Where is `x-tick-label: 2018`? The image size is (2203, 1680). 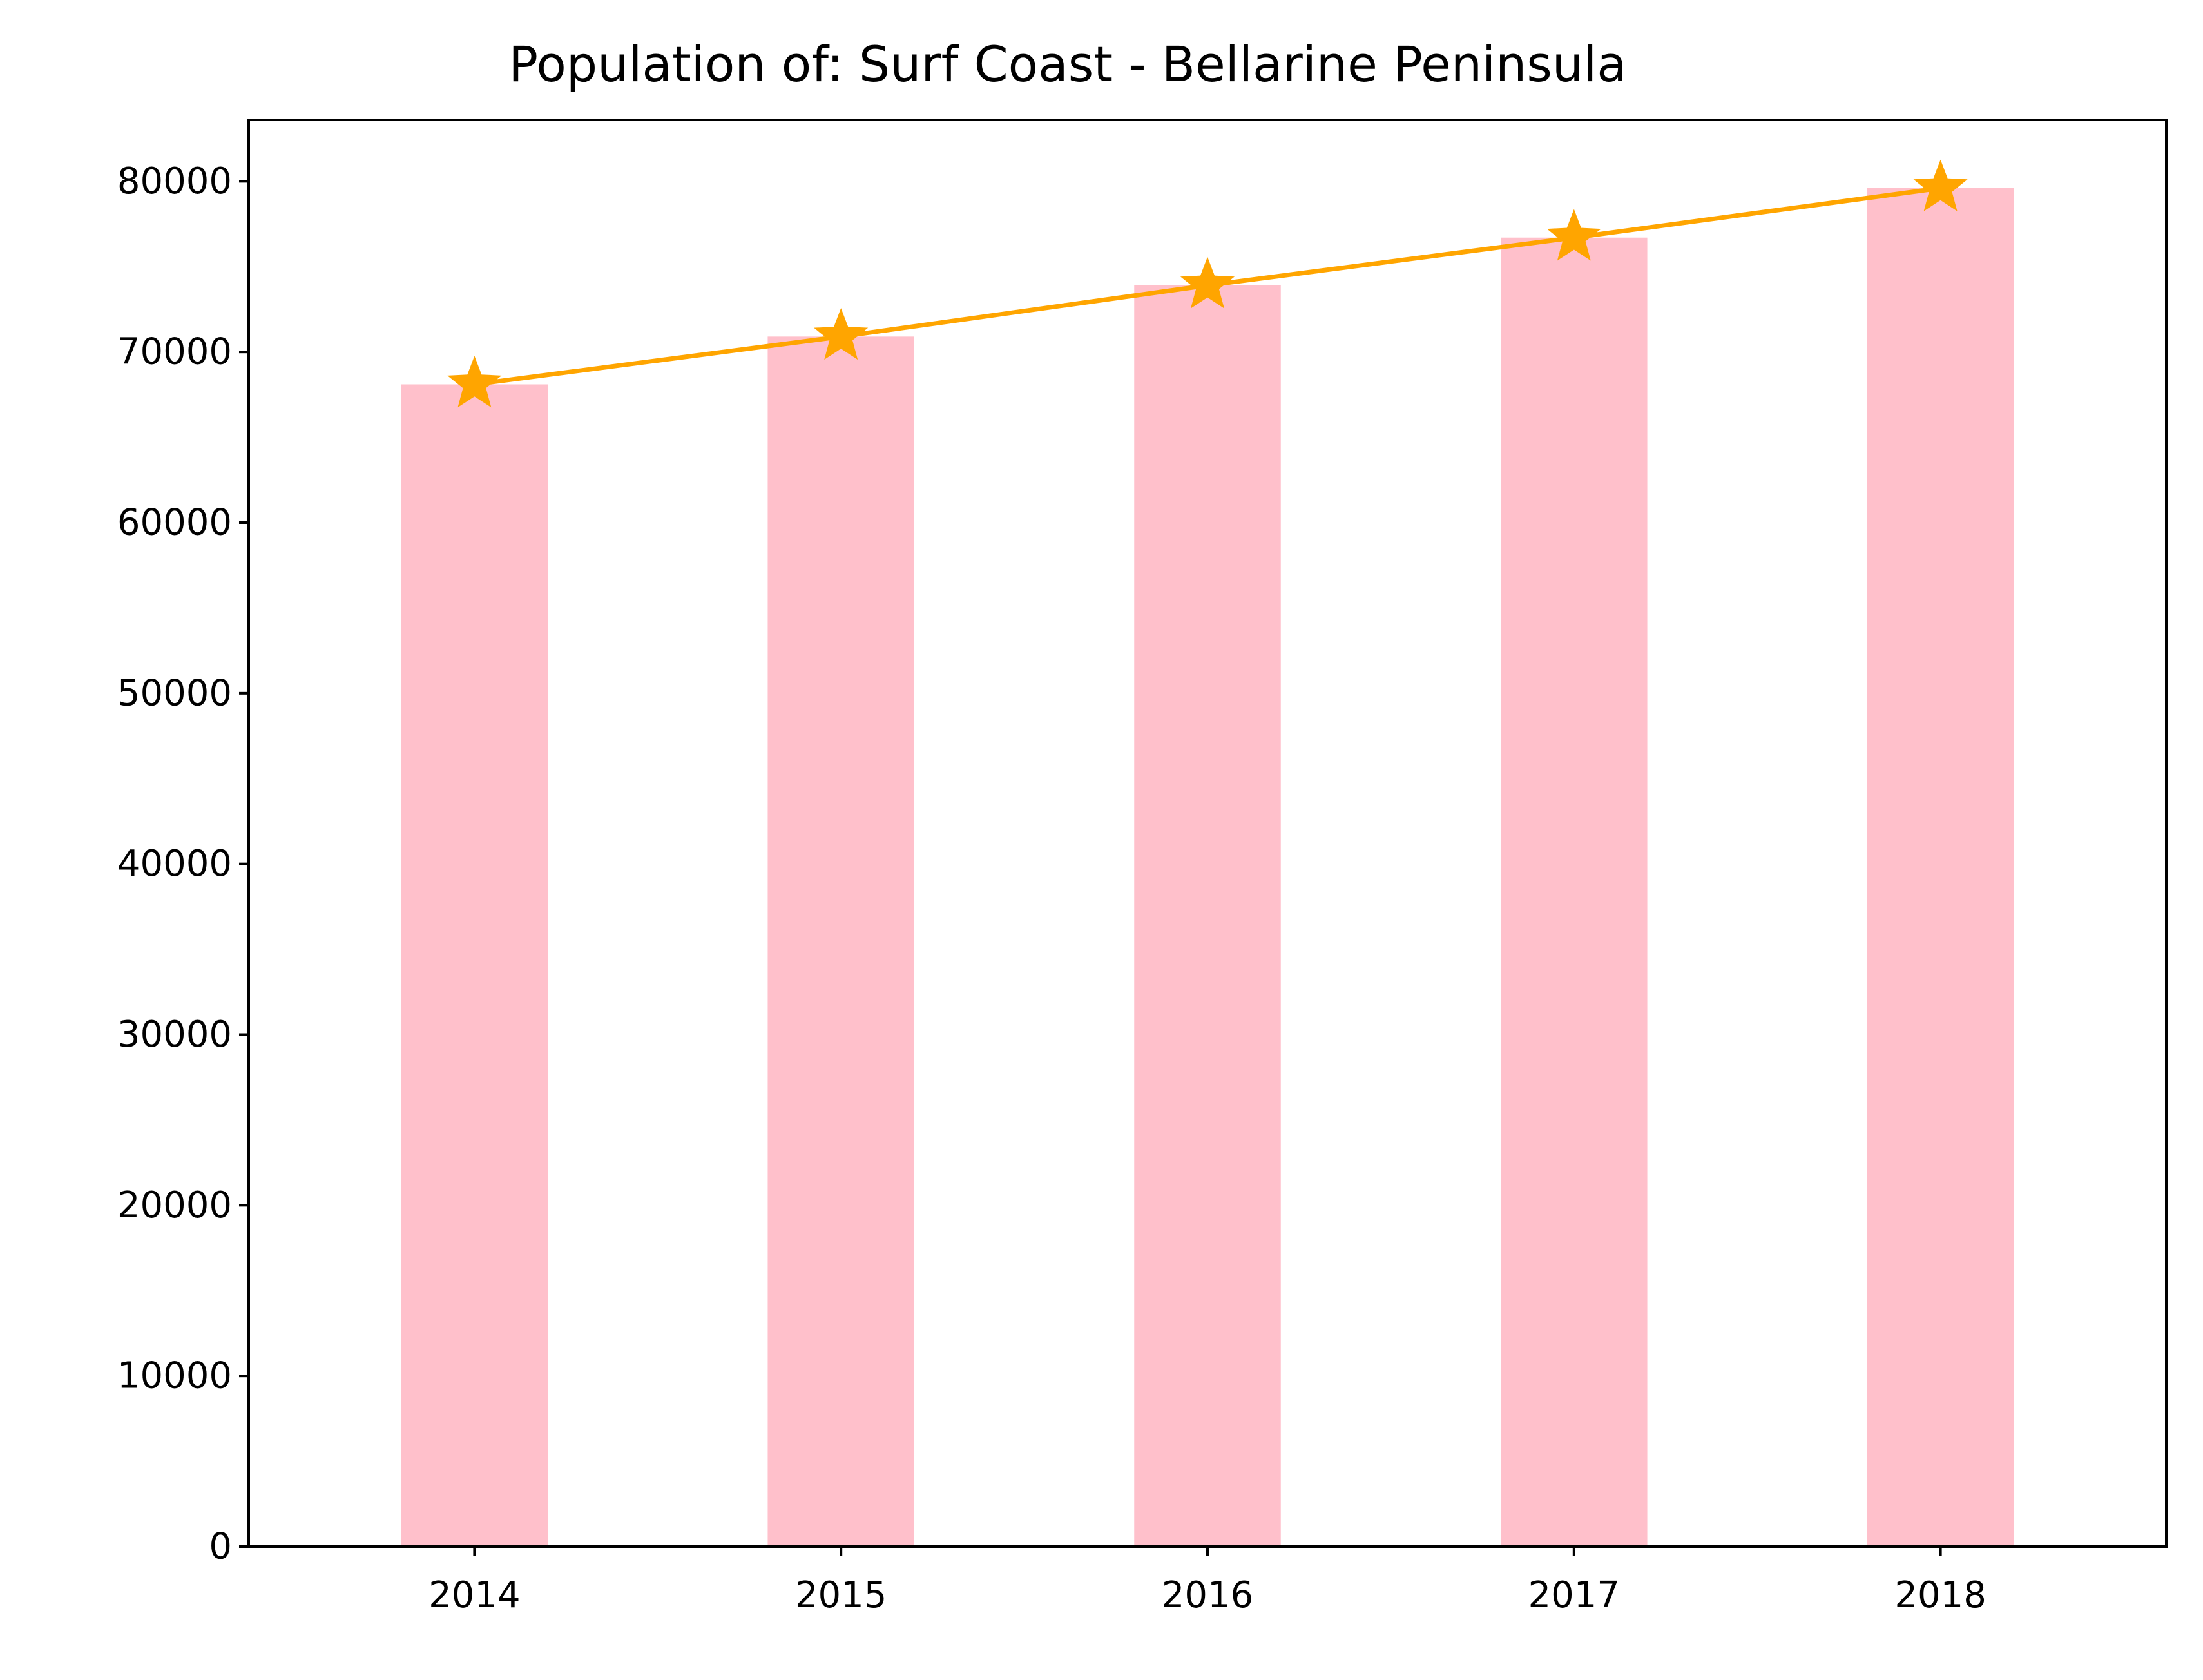
x-tick-label: 2018 is located at coordinates (1940, 1595).